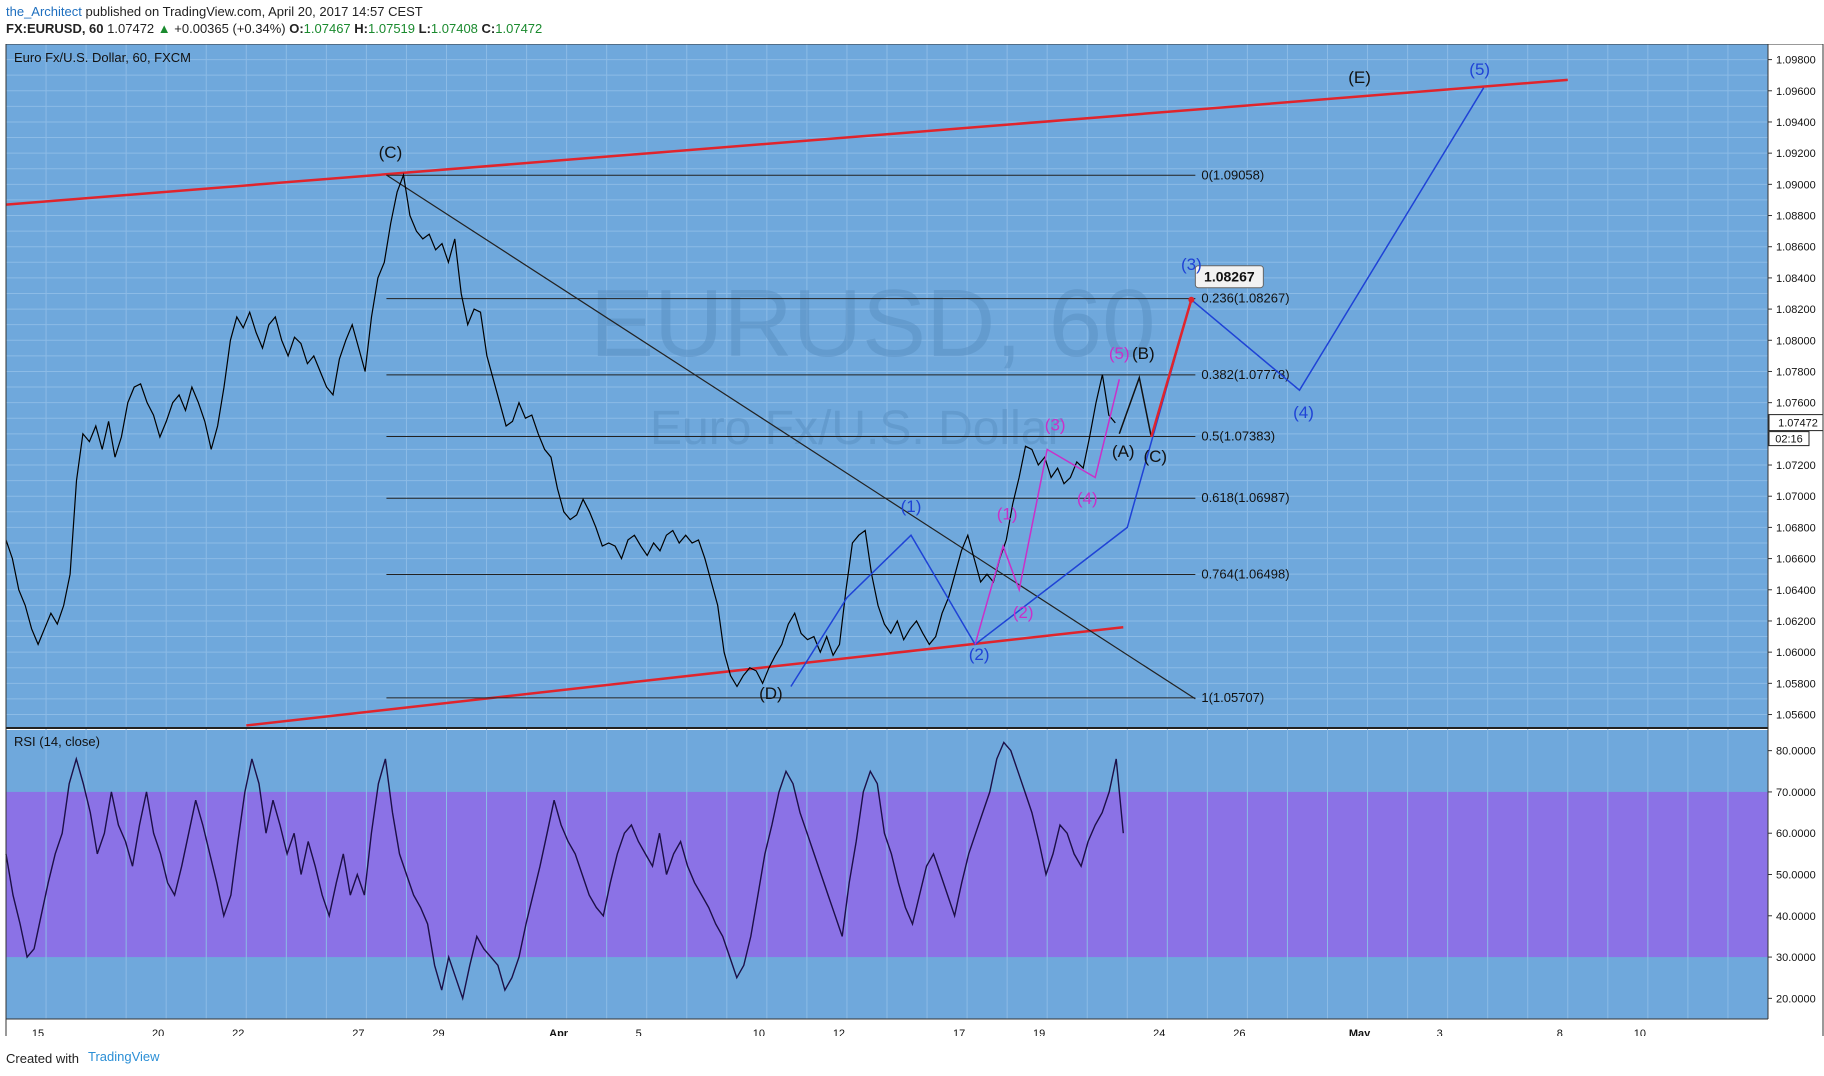  I want to click on y-tick-21: 1.05600, so click(1796, 716).